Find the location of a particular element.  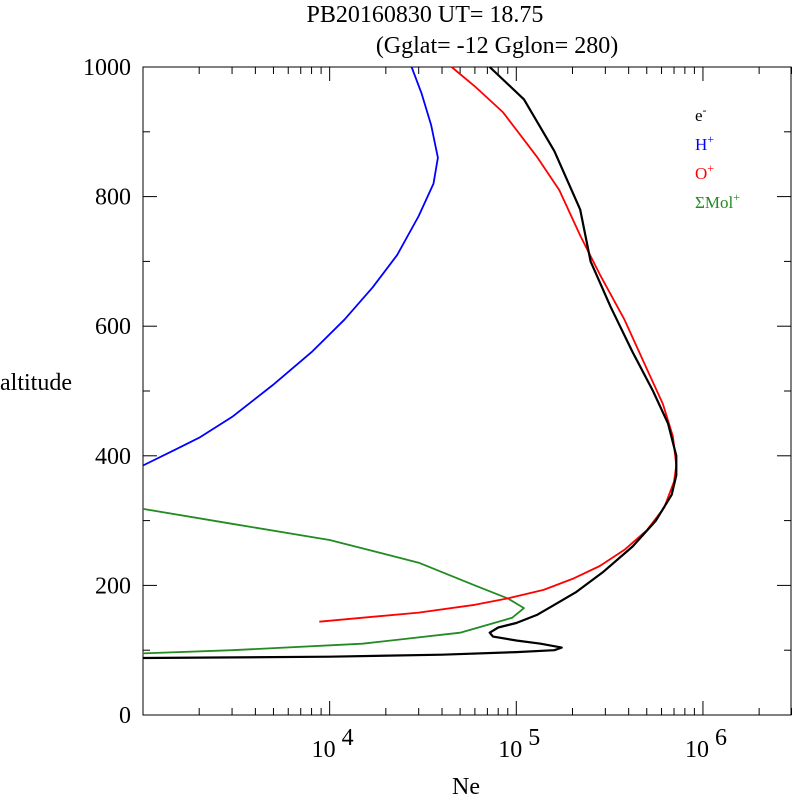

y-tick-label: 400 is located at coordinates (113, 457).